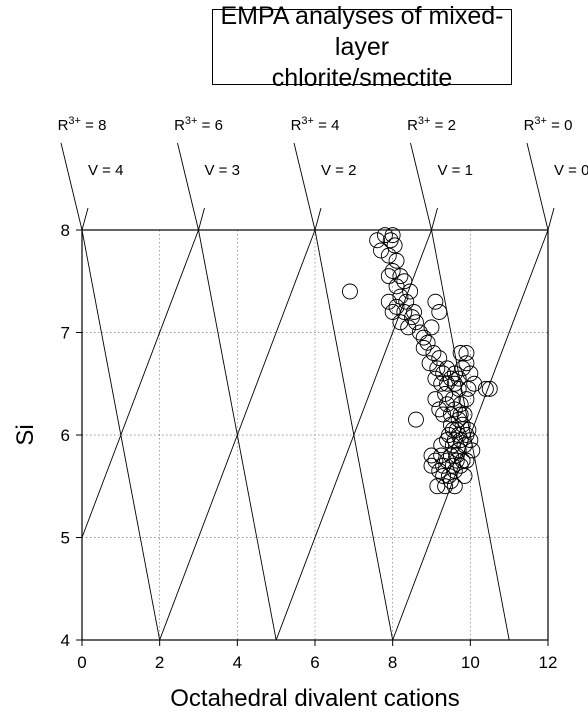 The height and width of the screenshot is (717, 588). I want to click on r3-label: R3+ = 6, so click(198, 124).